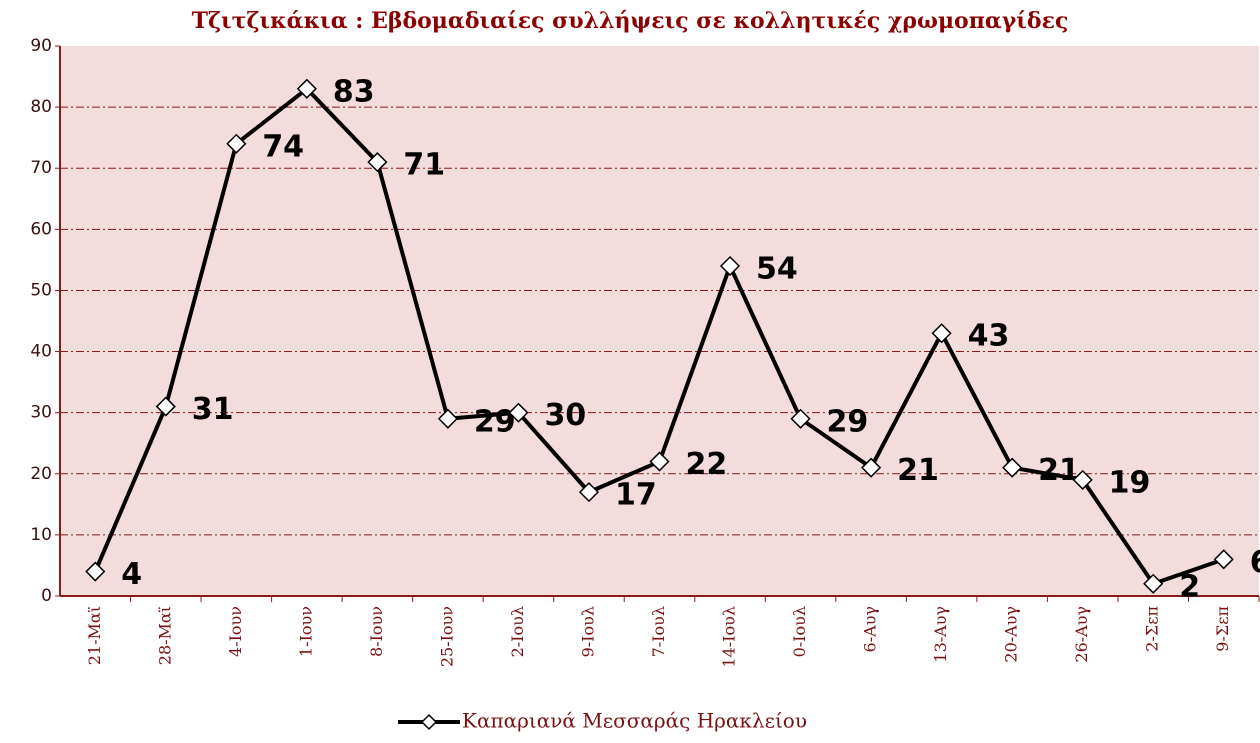 This screenshot has width=1260, height=743. I want to click on data-label: 31, so click(213, 409).